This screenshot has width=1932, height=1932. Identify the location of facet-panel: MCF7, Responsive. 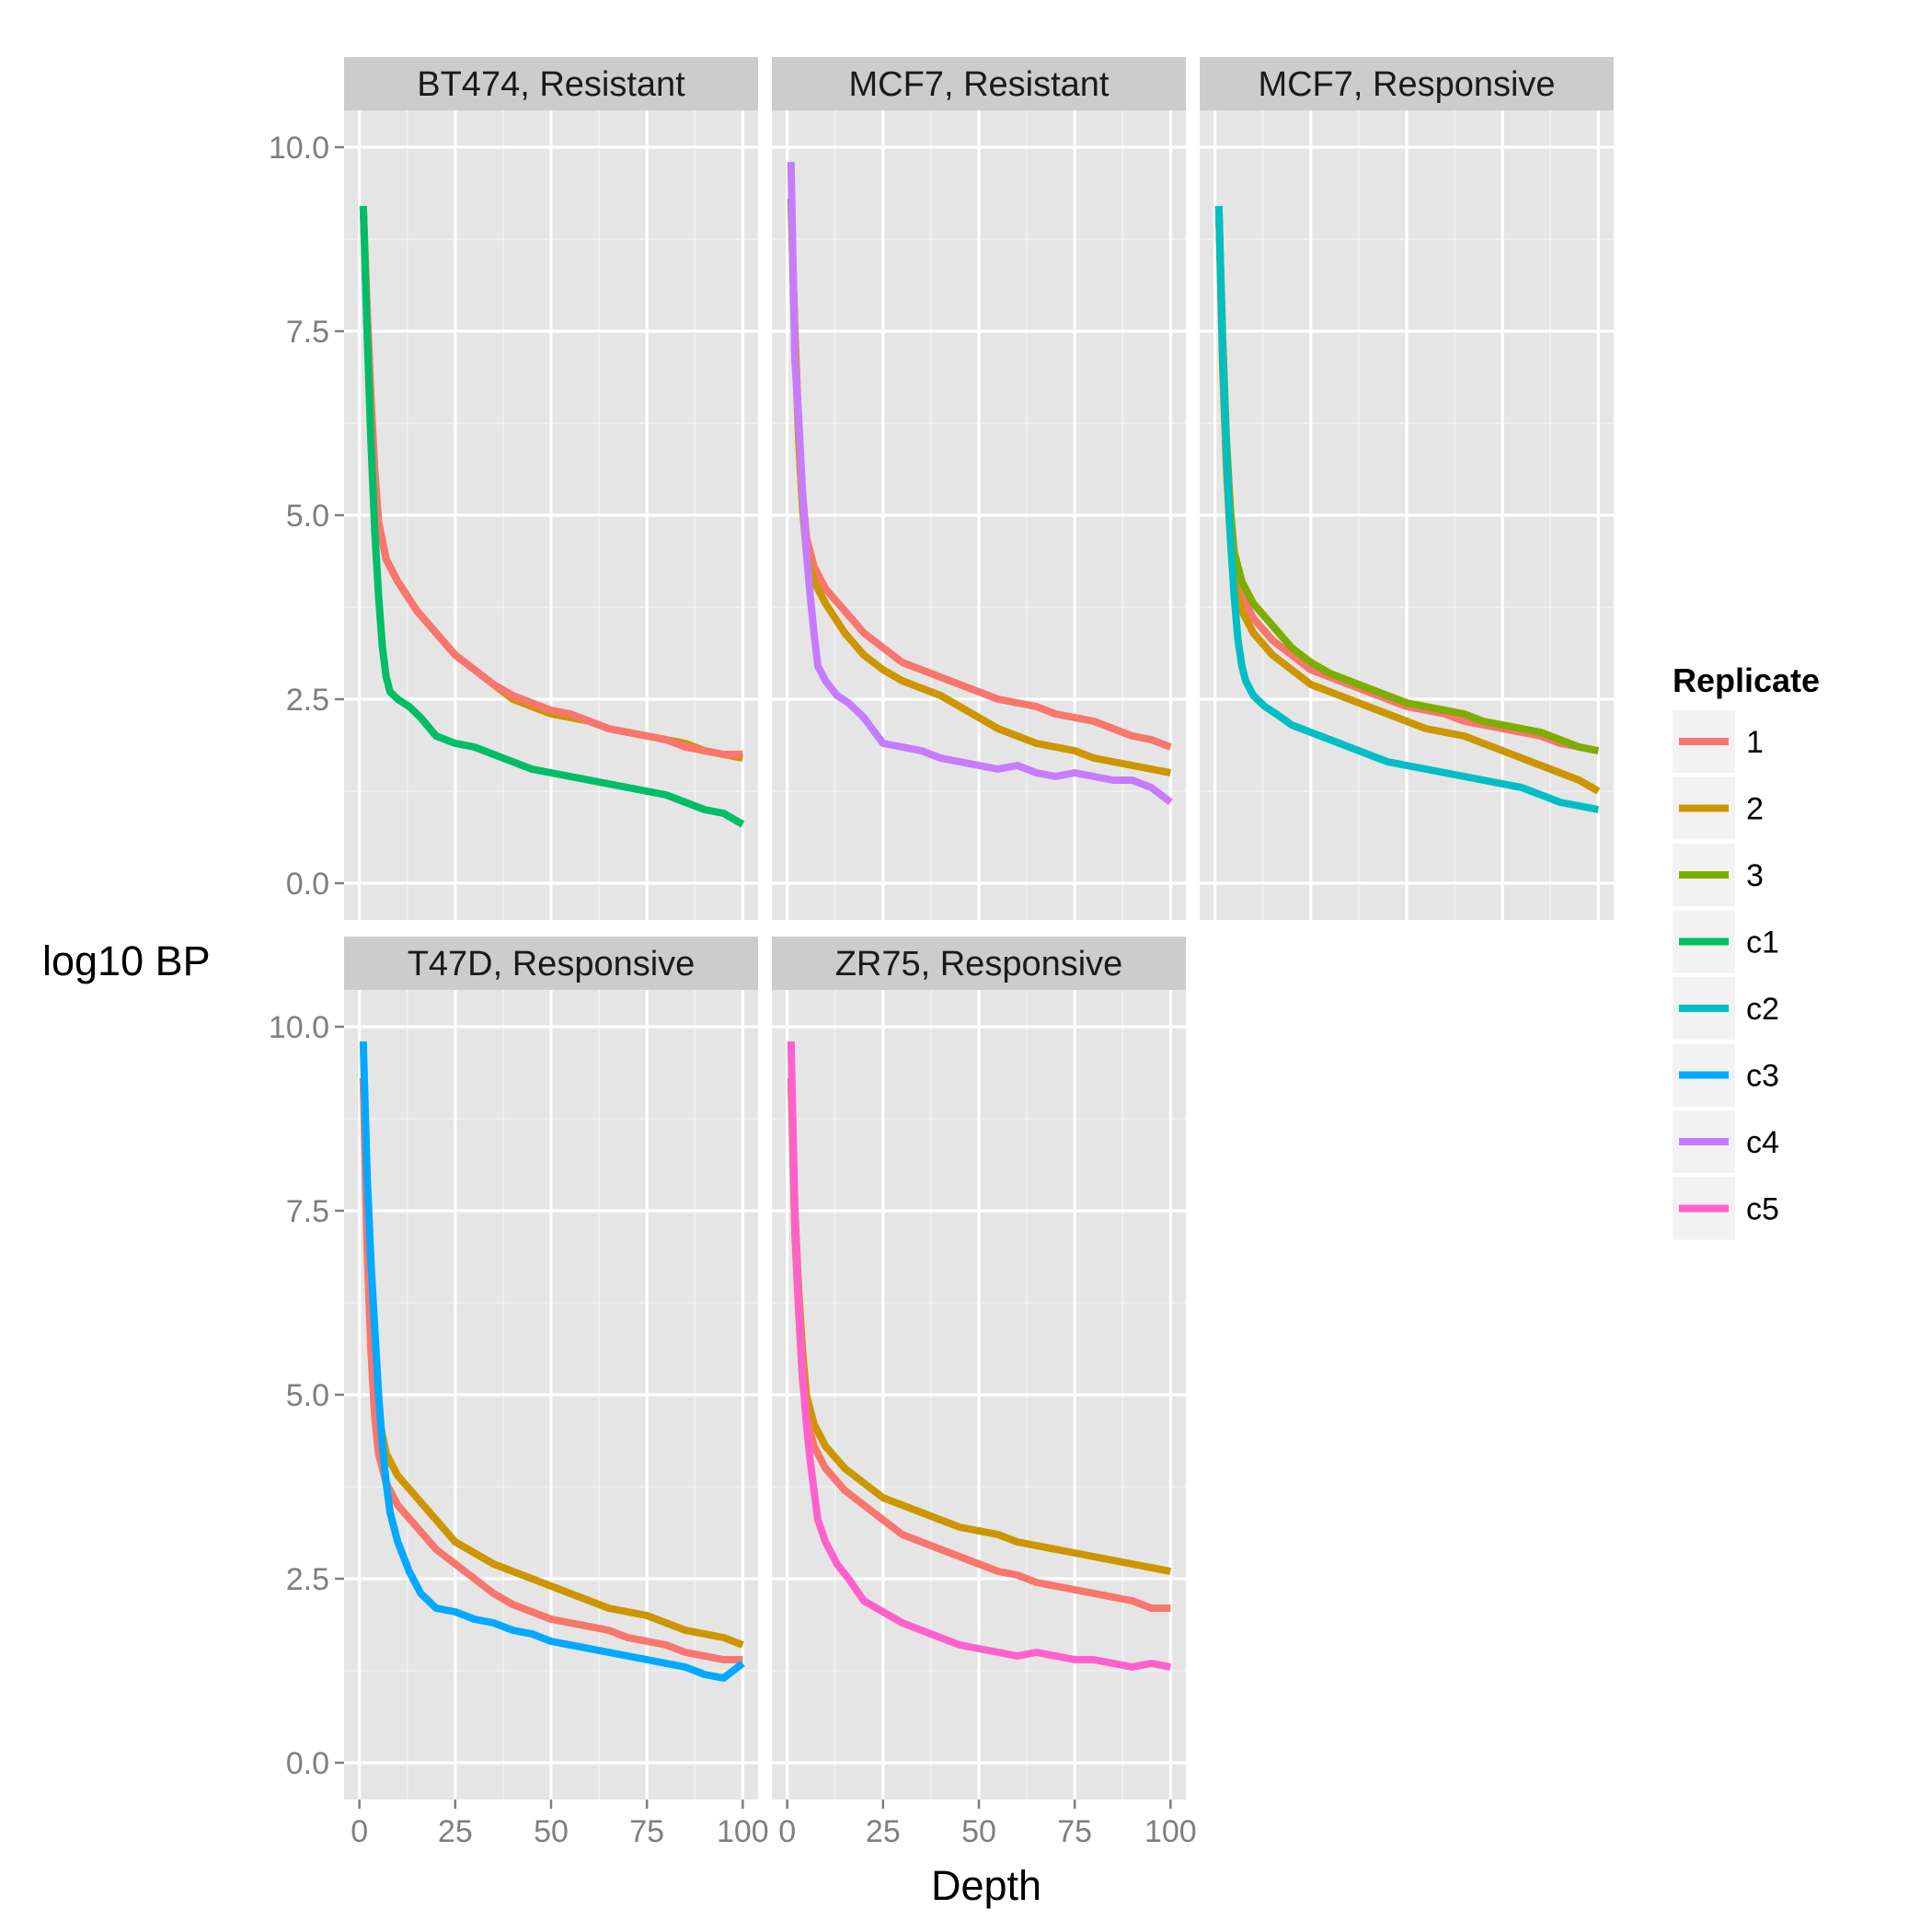
(1407, 488).